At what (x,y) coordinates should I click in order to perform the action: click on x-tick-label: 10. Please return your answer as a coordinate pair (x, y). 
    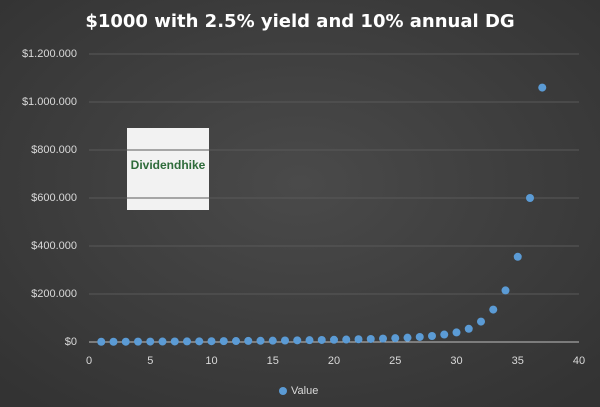
    Looking at the image, I should click on (211, 361).